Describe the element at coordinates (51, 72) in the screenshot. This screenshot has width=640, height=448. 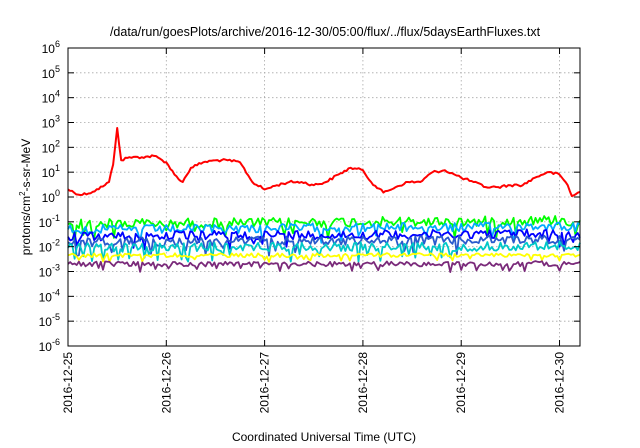
I see `y-tick-label: 10⁵` at that location.